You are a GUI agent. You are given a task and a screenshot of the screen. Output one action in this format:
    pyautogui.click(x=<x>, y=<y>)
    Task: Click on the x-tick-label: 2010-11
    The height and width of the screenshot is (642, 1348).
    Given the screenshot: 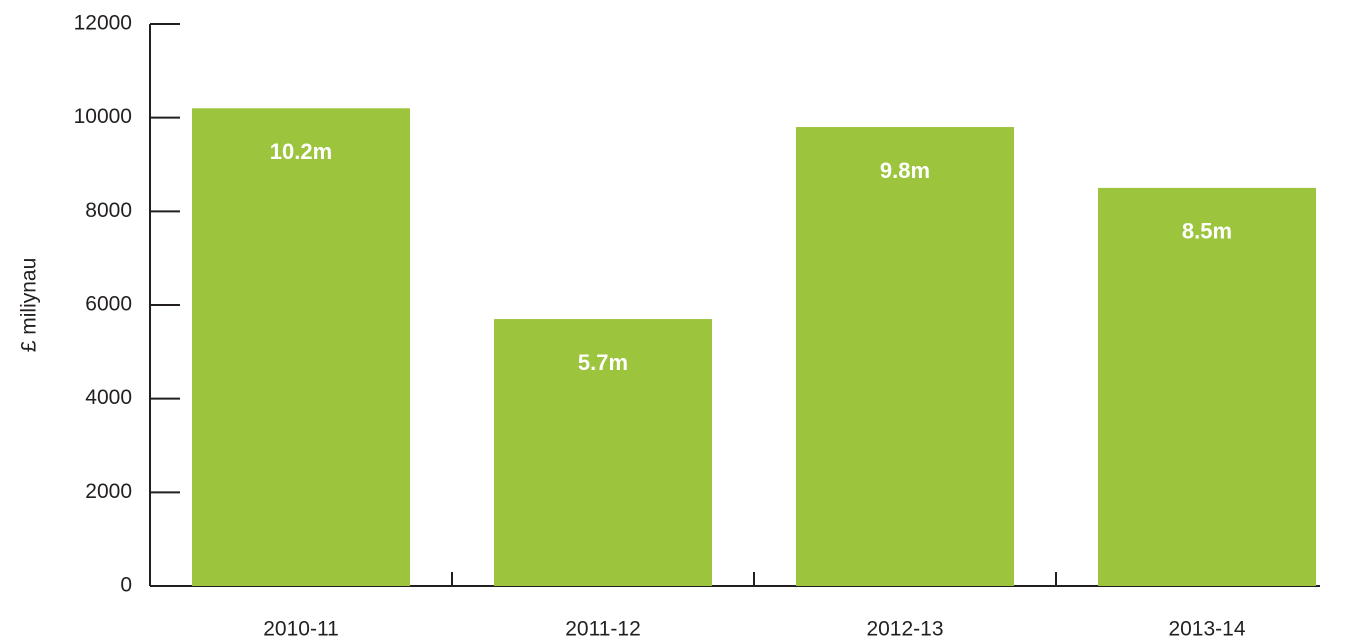 What is the action you would take?
    pyautogui.click(x=301, y=629)
    